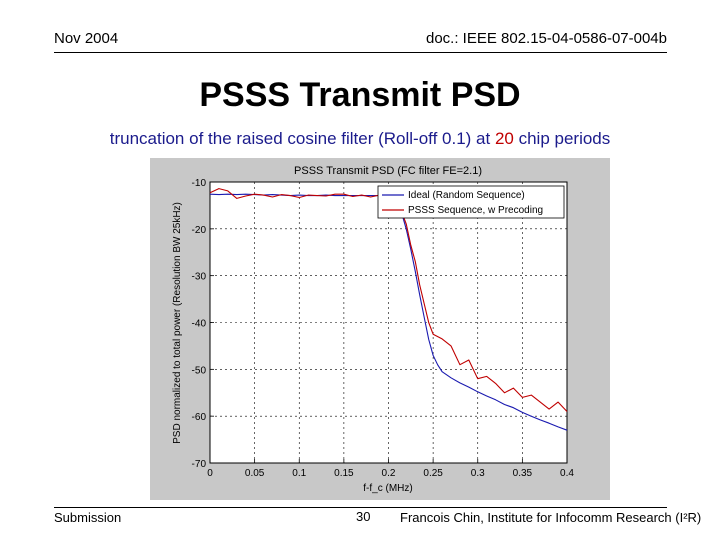  Describe the element at coordinates (478, 473) in the screenshot. I see `x-tick-label: 0.3` at that location.